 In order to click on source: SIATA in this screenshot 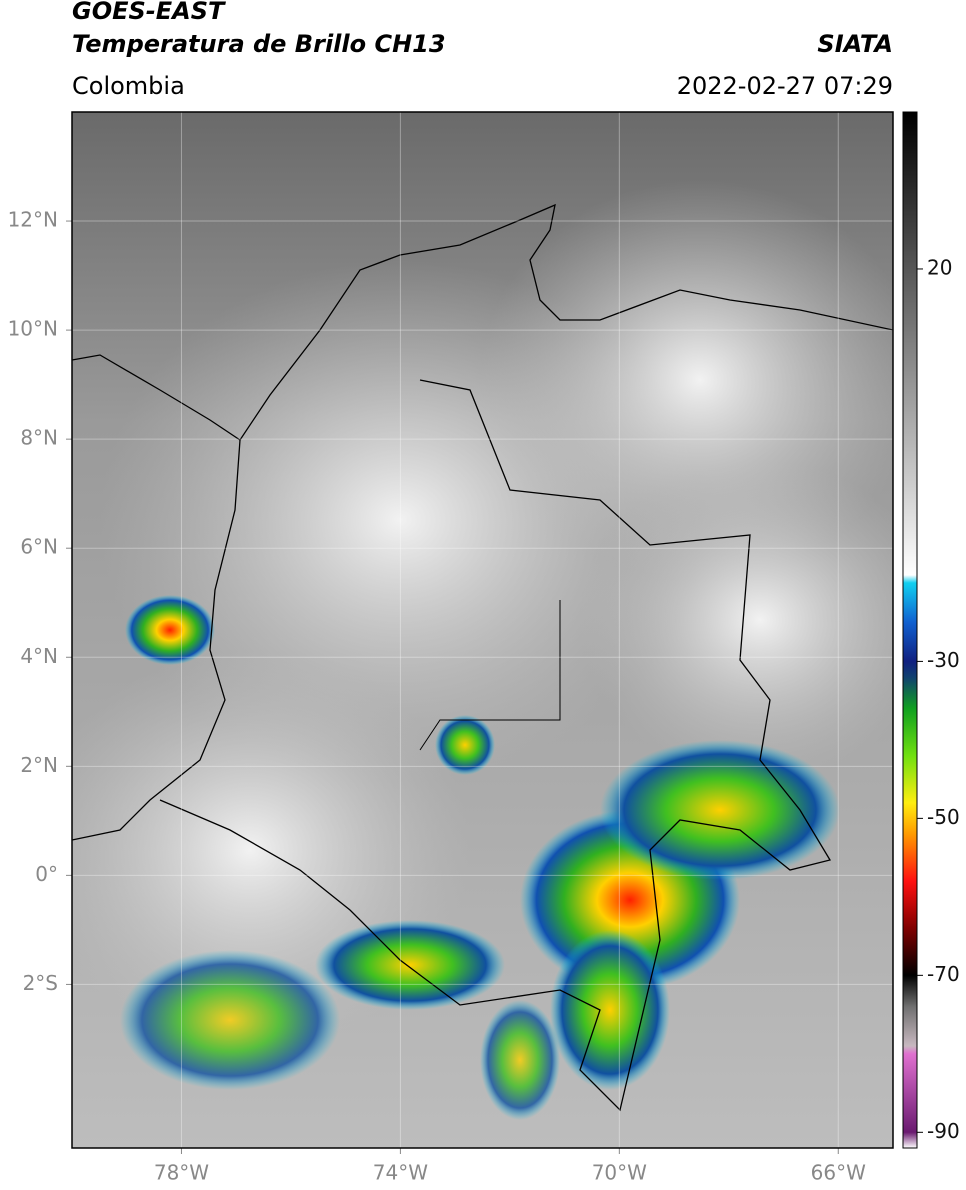, I will do `click(855, 44)`.